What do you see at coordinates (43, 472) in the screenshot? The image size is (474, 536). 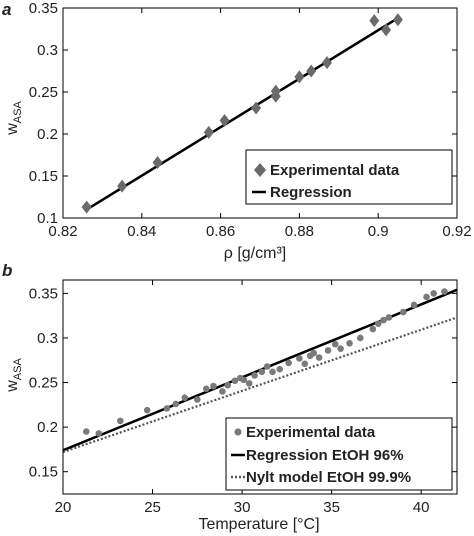 I see `panel-b-y-tick-label: 0.15` at bounding box center [43, 472].